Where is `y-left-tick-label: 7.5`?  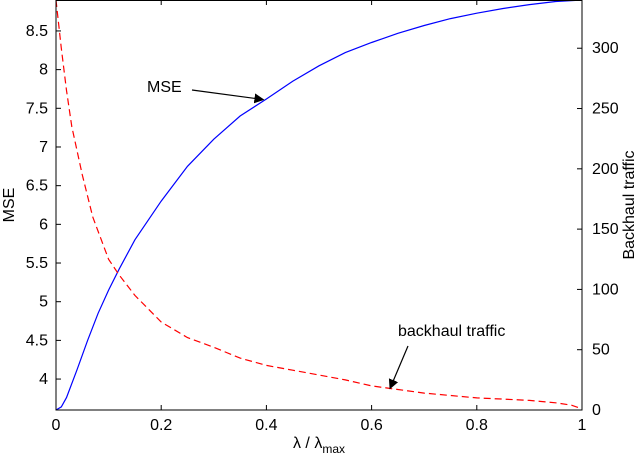
y-left-tick-label: 7.5 is located at coordinates (37, 108).